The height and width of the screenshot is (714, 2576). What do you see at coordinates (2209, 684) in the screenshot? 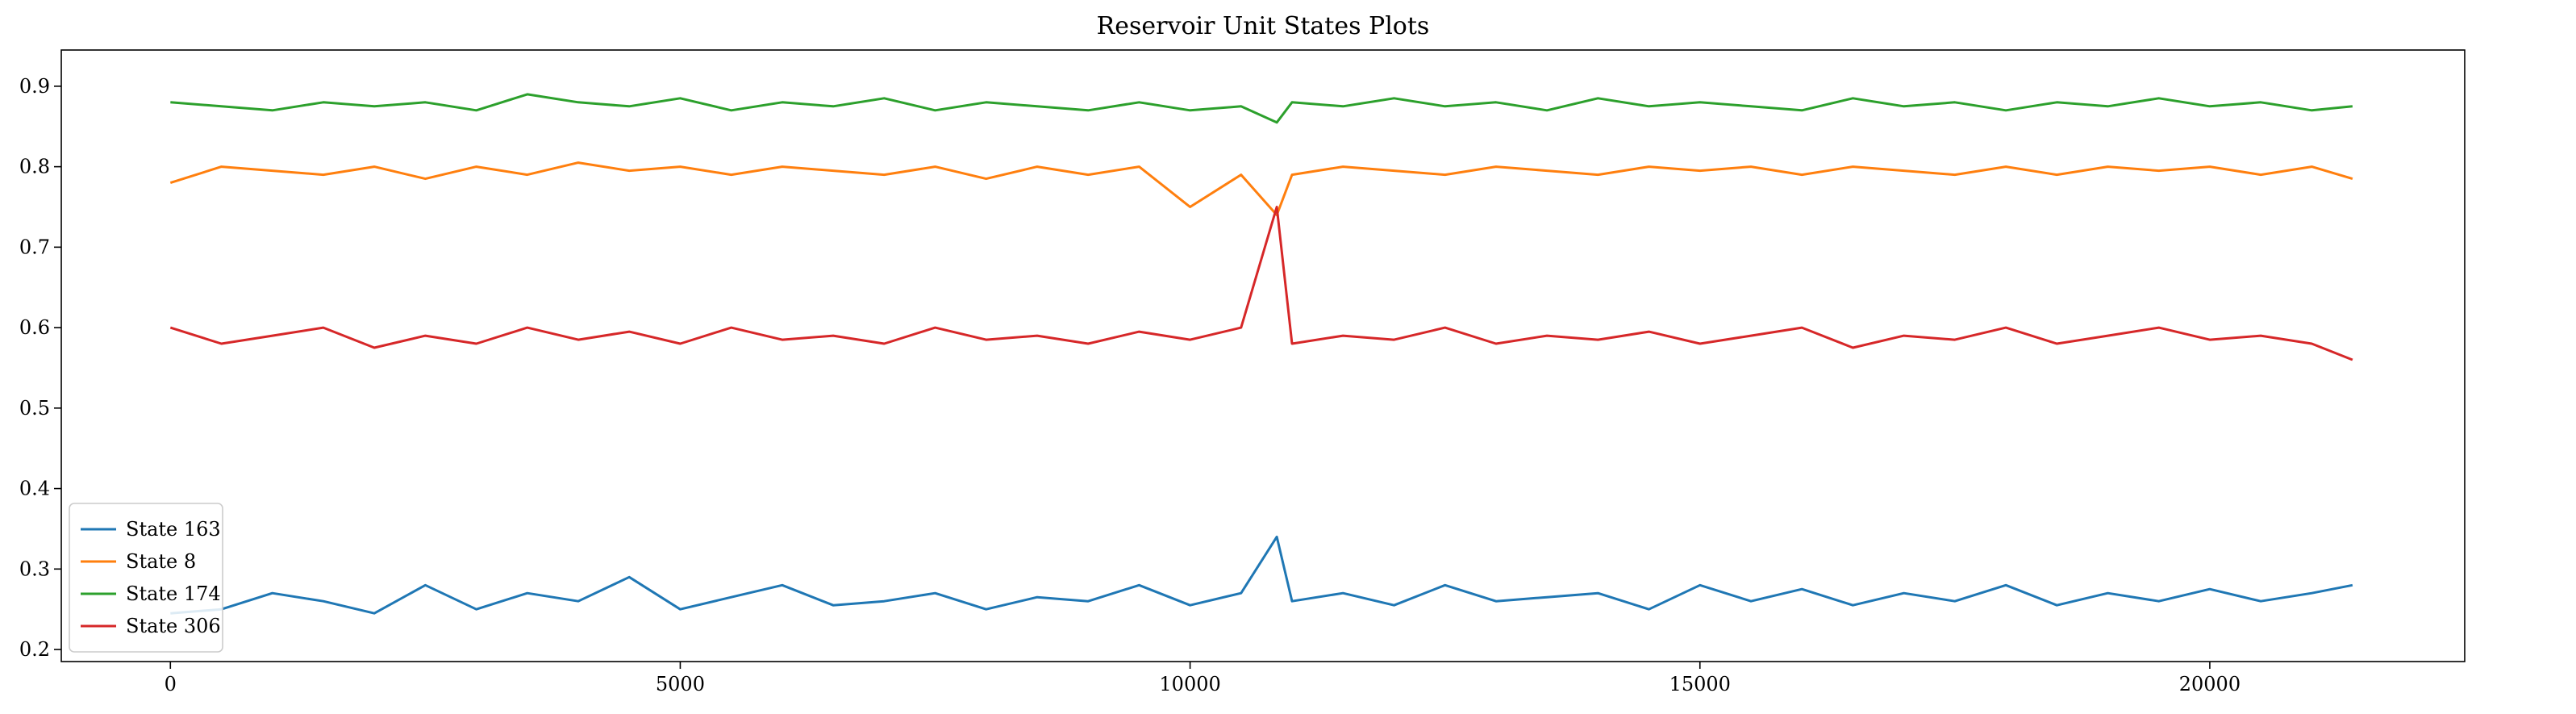
I see `x-tick-label: 20000` at bounding box center [2209, 684].